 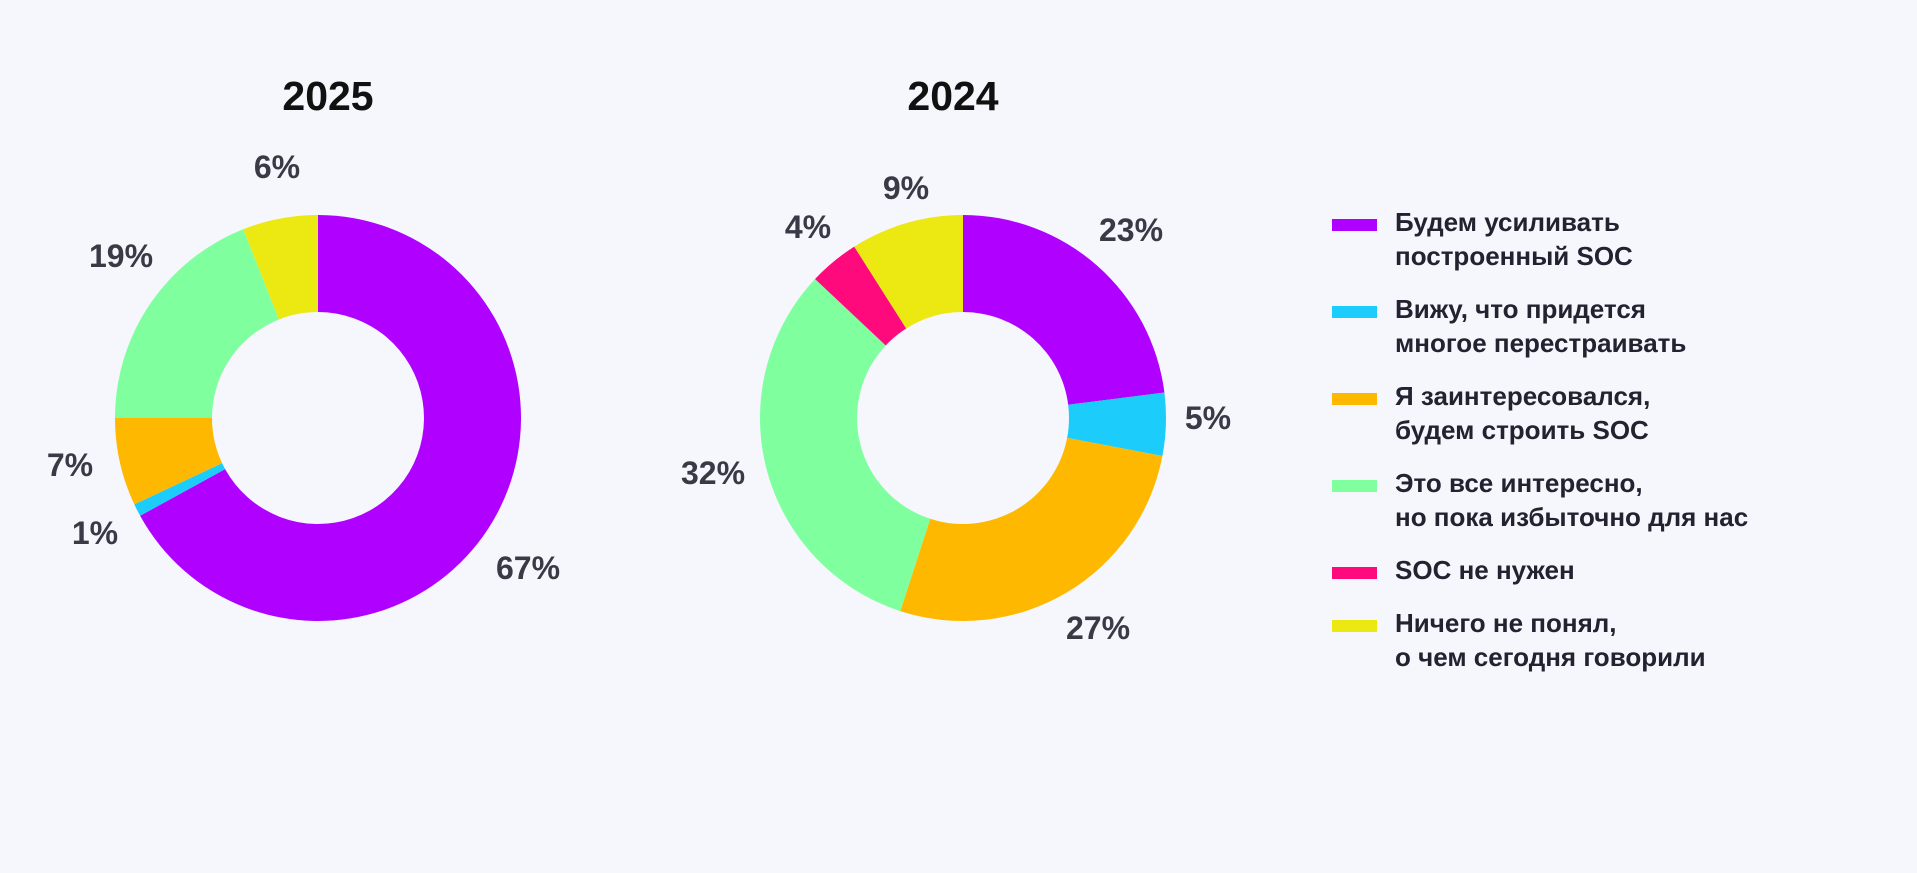 I want to click on legend-label-line: SOC не нужен, so click(x=1485, y=570).